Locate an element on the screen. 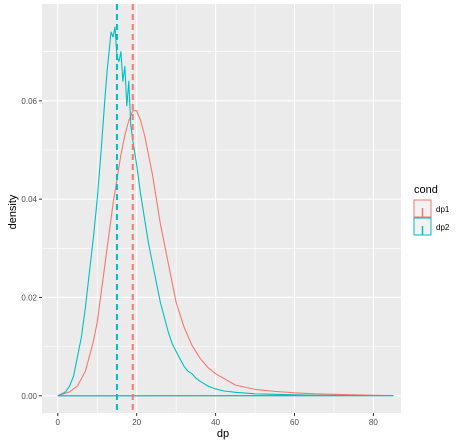 The image size is (460, 445). x-tick-label: 80 is located at coordinates (373, 422).